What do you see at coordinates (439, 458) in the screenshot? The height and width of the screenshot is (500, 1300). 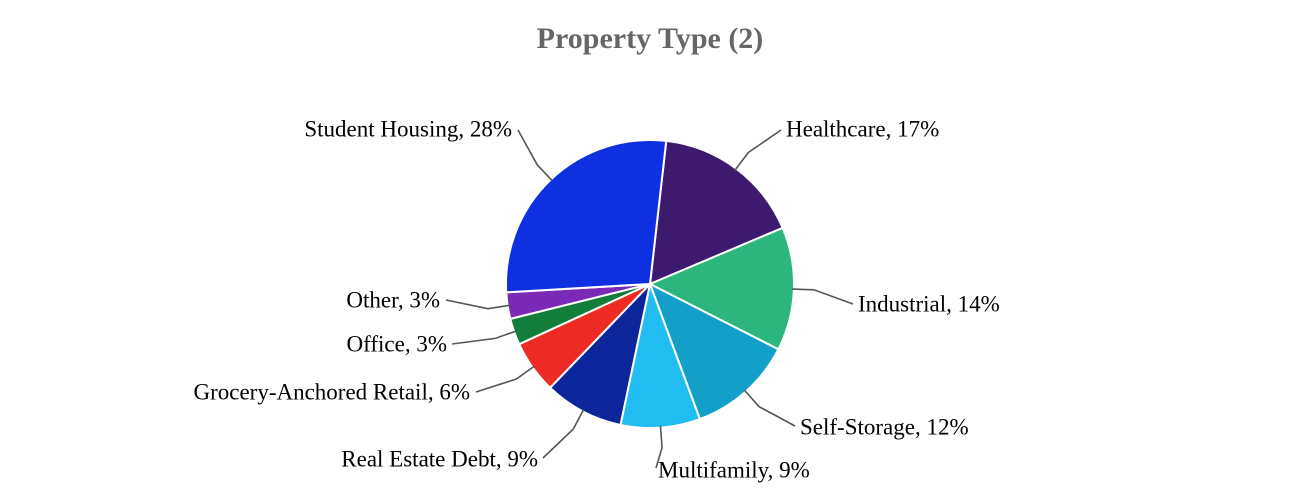 I see `slice-label: Real Estate Debt, 9%` at bounding box center [439, 458].